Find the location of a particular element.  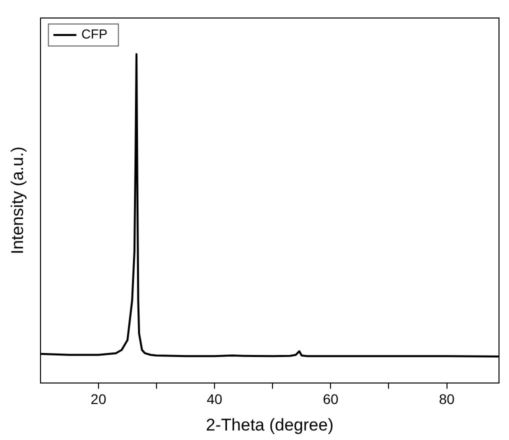

legend-label: CFP is located at coordinates (94, 34).